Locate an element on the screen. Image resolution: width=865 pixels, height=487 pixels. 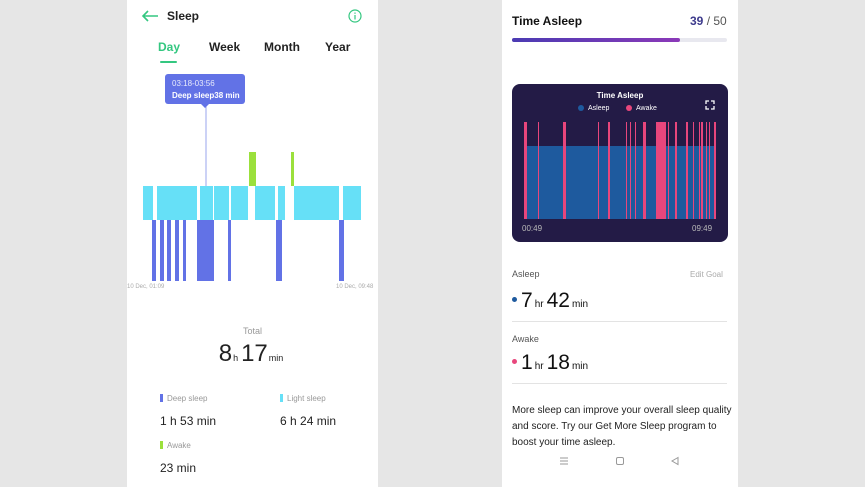
tab-day: Day is located at coordinates (169, 47).